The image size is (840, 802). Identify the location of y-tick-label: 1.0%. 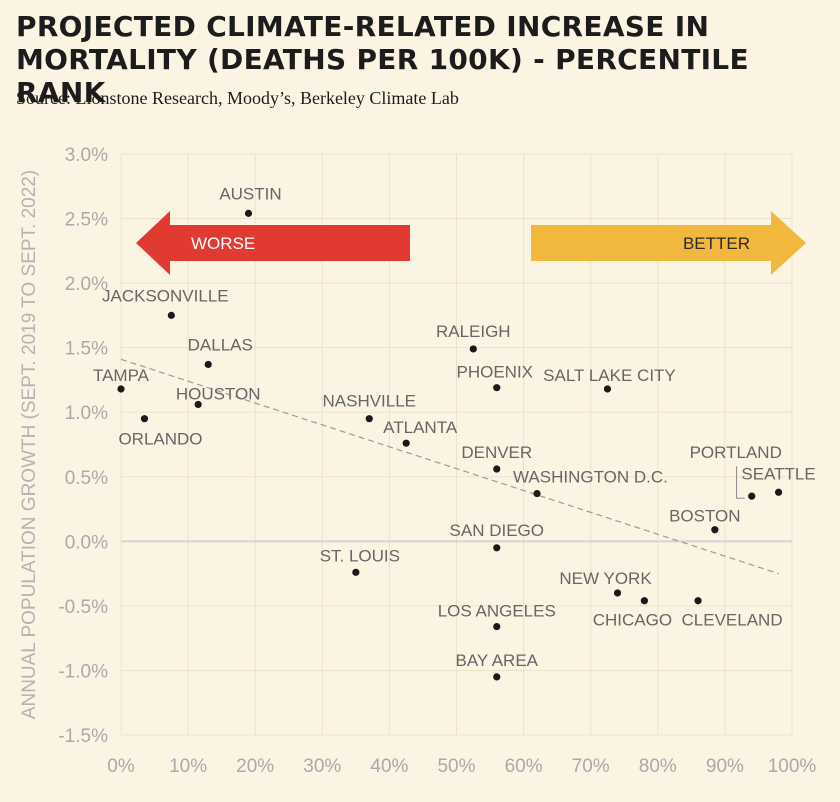
(86, 413).